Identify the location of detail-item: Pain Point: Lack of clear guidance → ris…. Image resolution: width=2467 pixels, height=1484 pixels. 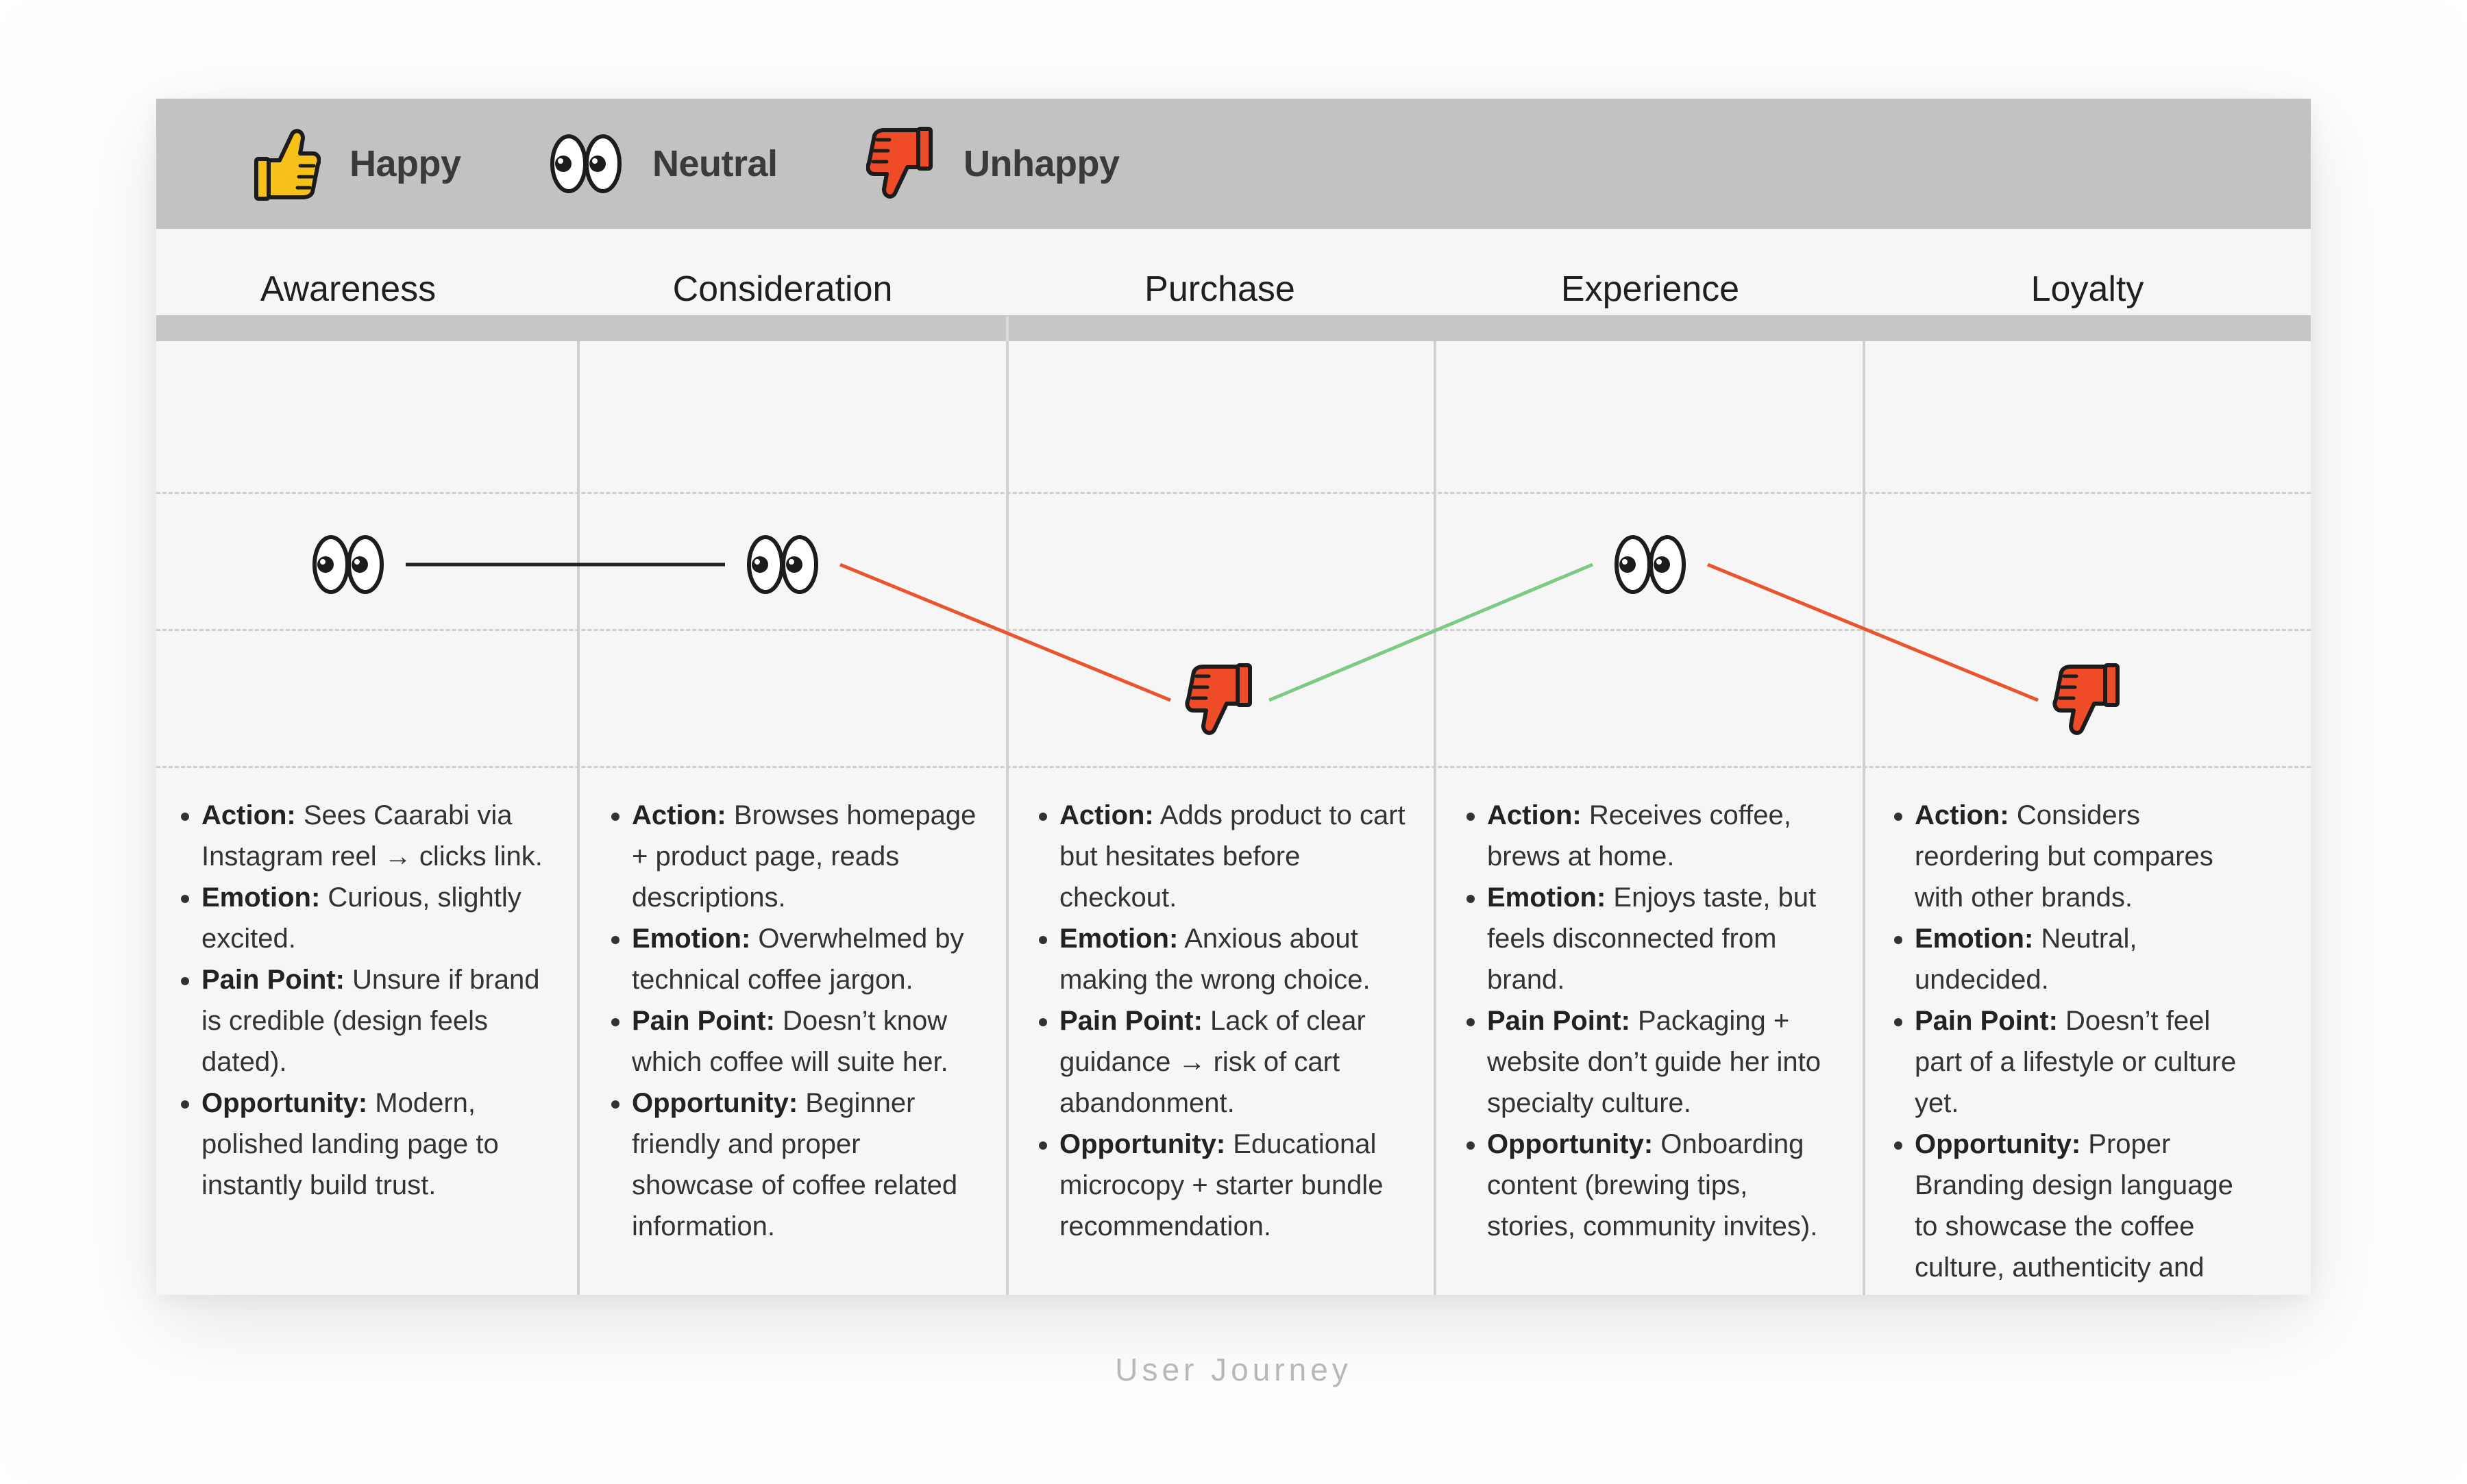
(1232, 1062).